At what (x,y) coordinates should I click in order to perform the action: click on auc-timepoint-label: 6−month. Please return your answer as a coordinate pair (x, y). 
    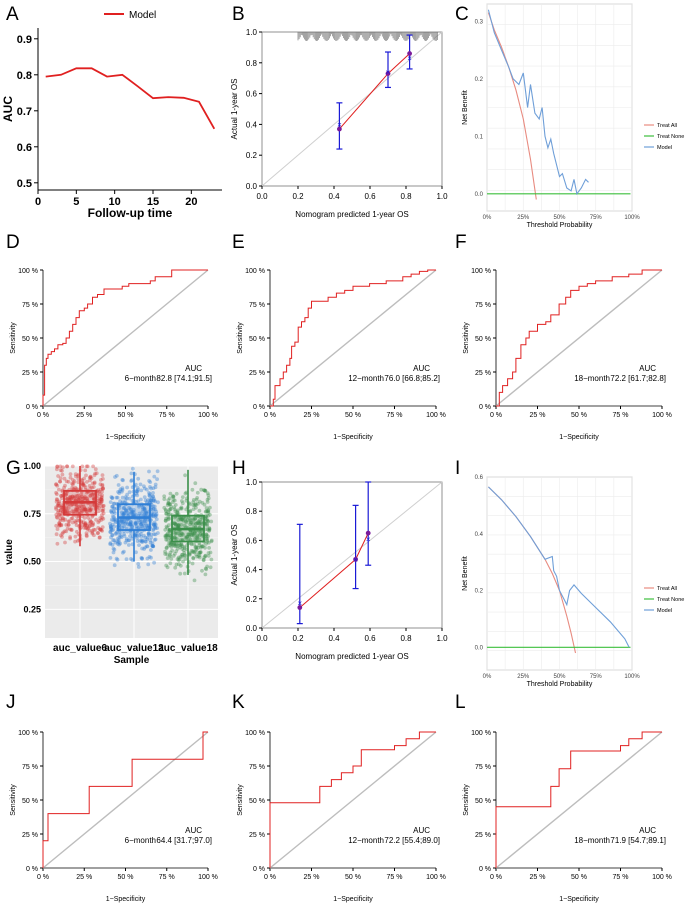
    Looking at the image, I should click on (140, 378).